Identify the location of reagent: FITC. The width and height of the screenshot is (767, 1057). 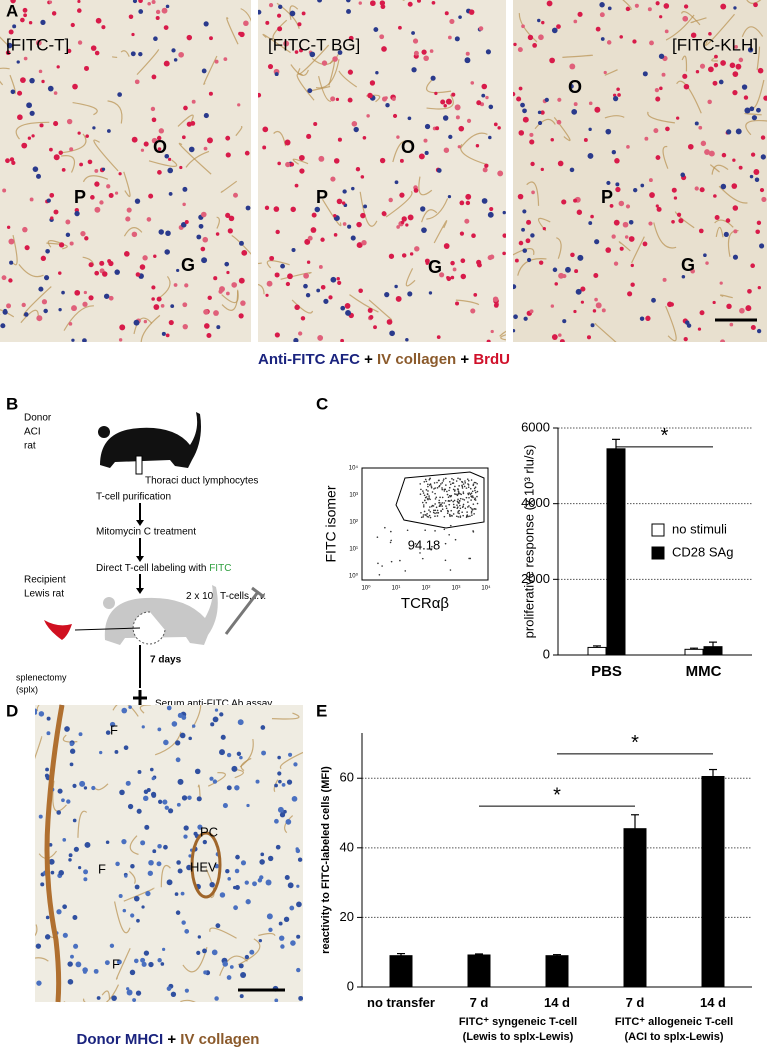
(220, 568).